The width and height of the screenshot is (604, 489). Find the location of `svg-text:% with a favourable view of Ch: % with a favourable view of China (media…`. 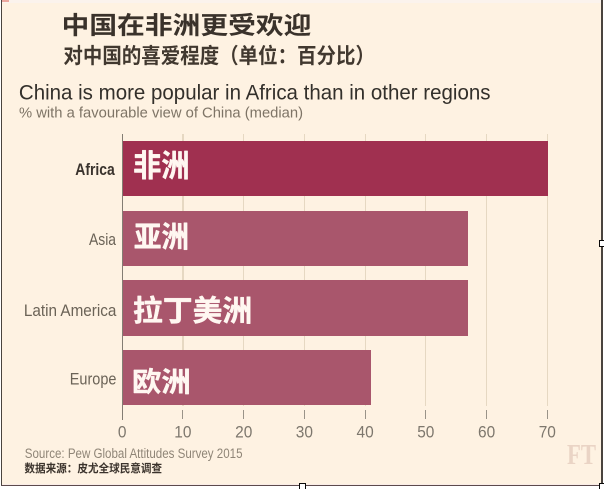

svg-text:% with a favourable view of Ch: % with a favourable view of China (media… is located at coordinates (161, 114).